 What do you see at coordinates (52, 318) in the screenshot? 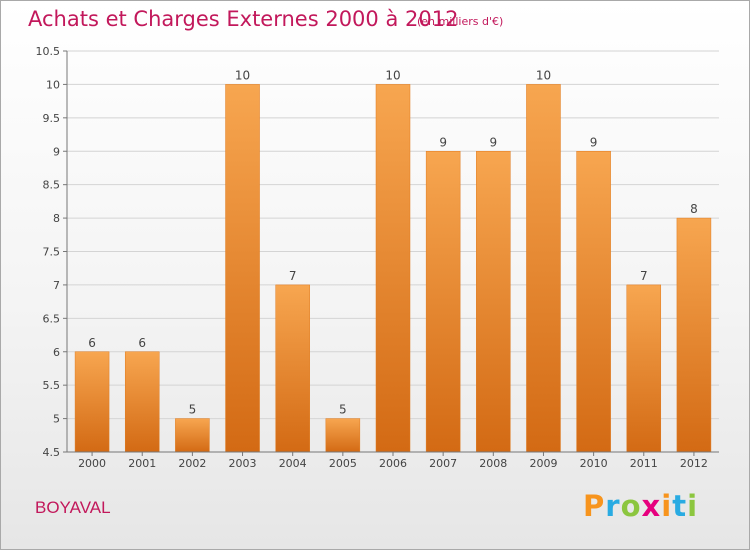
I see `y-tick-label: 6.5` at bounding box center [52, 318].